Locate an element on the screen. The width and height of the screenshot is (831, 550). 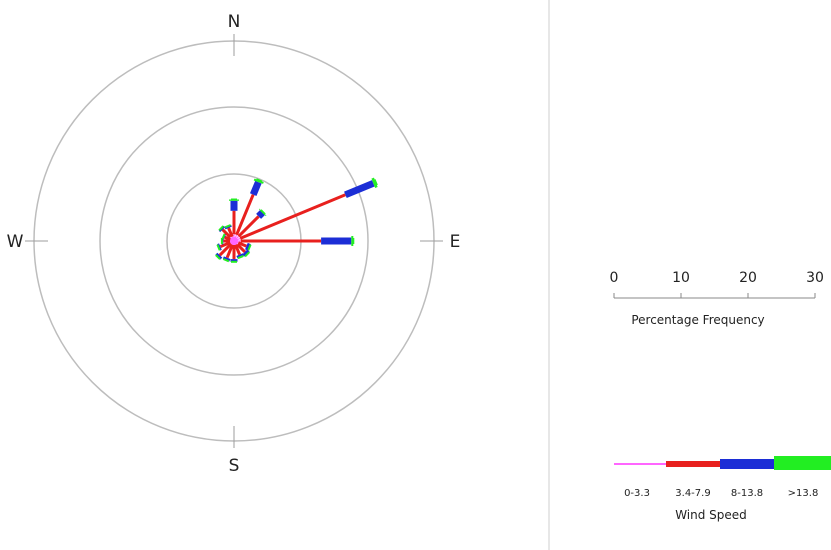
petal-157.5-cap is located at coordinates (240, 257).